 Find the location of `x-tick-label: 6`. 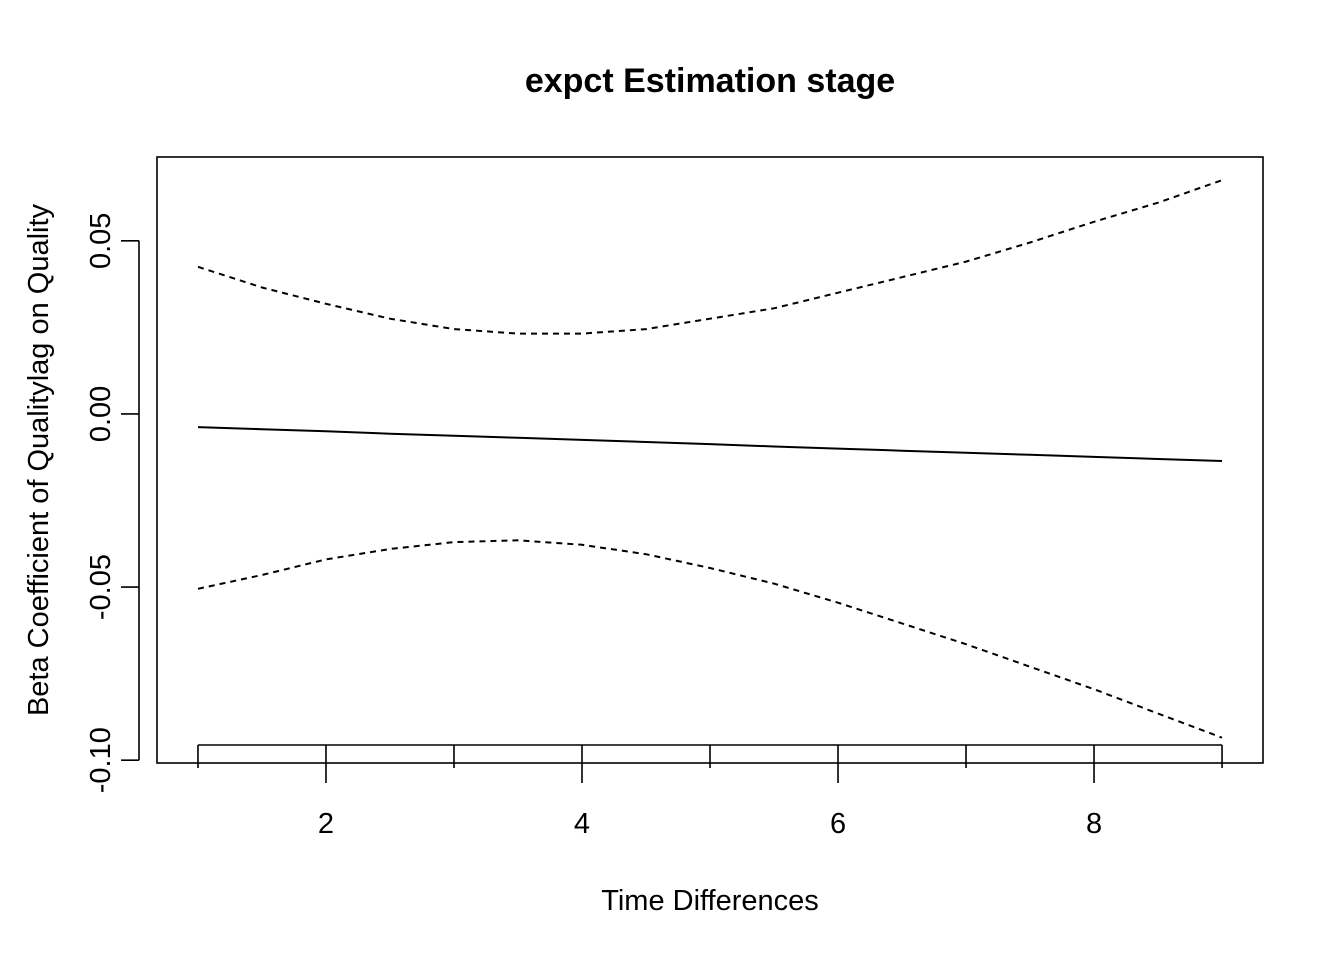

x-tick-label: 6 is located at coordinates (838, 824).